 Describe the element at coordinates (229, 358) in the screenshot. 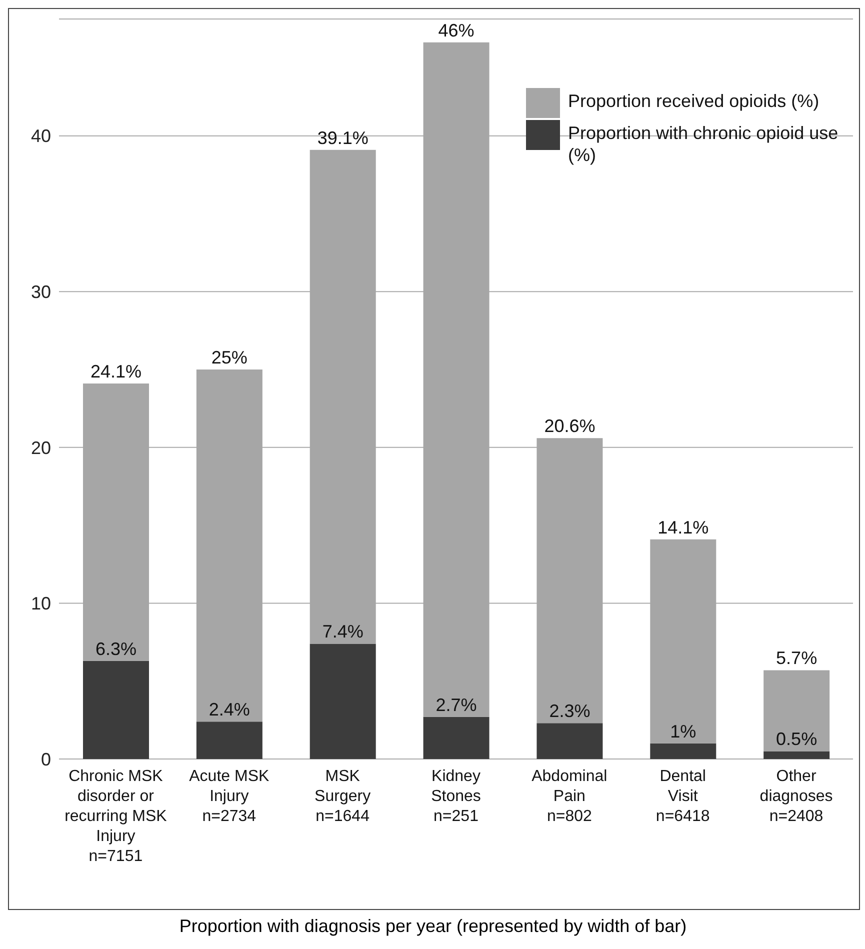

I see `total-label: 25%` at that location.